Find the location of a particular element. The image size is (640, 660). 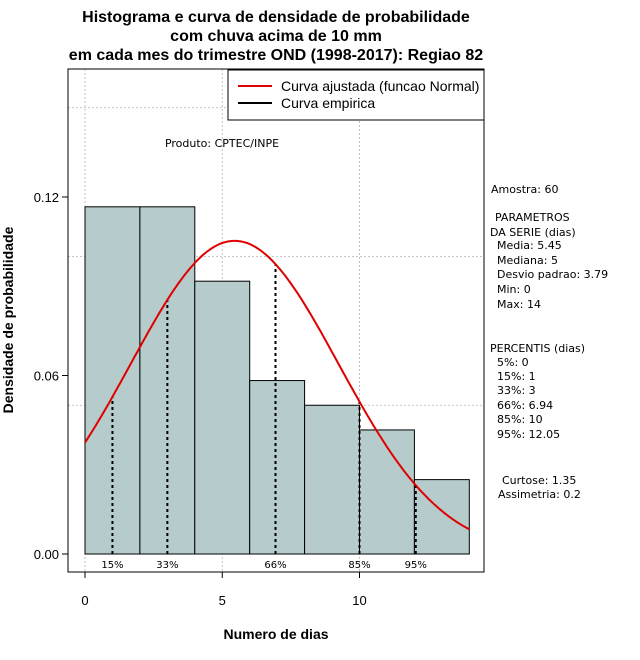

legend-fitted-label: Curva ajustada (funcao Normal) is located at coordinates (380, 86).